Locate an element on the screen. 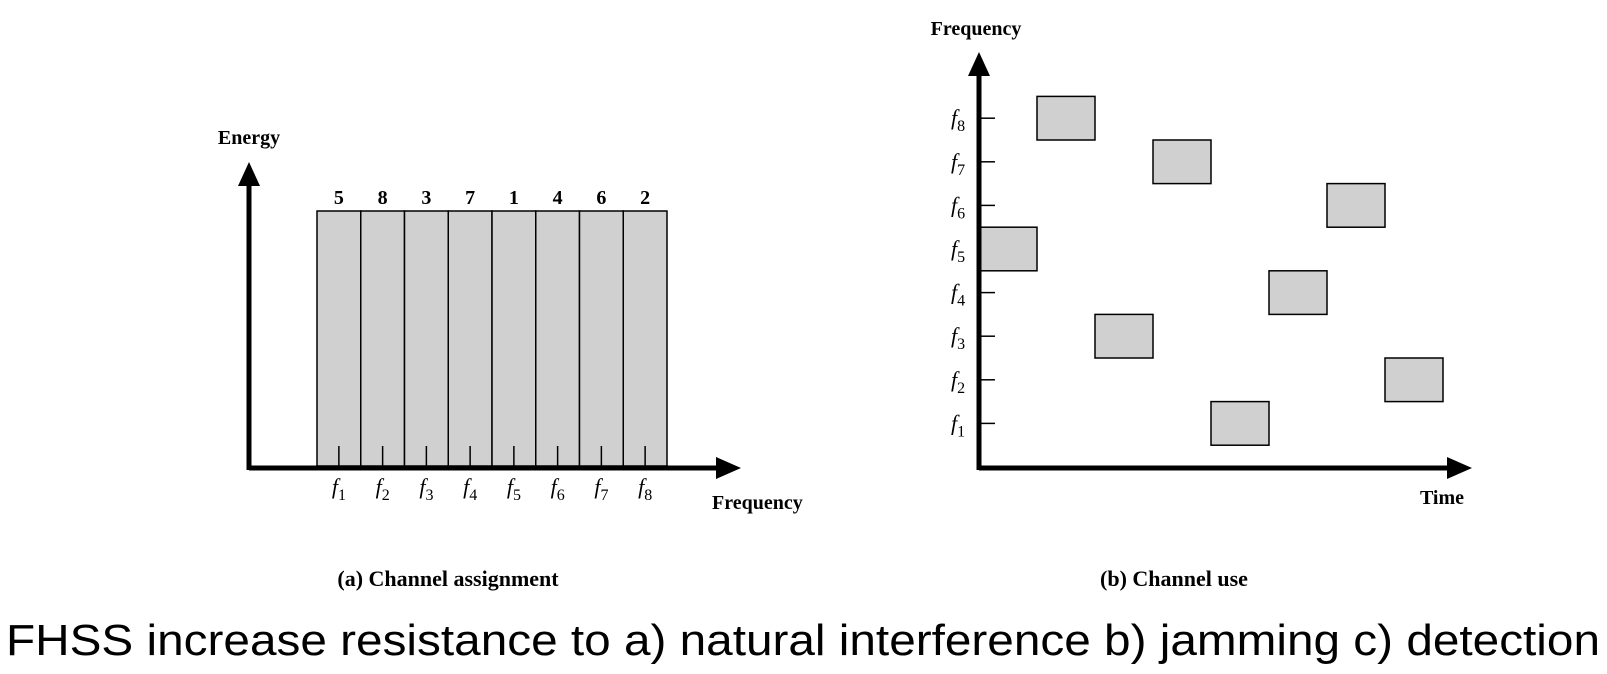 This screenshot has height=674, width=1607. time-axis-arrow-icon is located at coordinates (1459, 468).